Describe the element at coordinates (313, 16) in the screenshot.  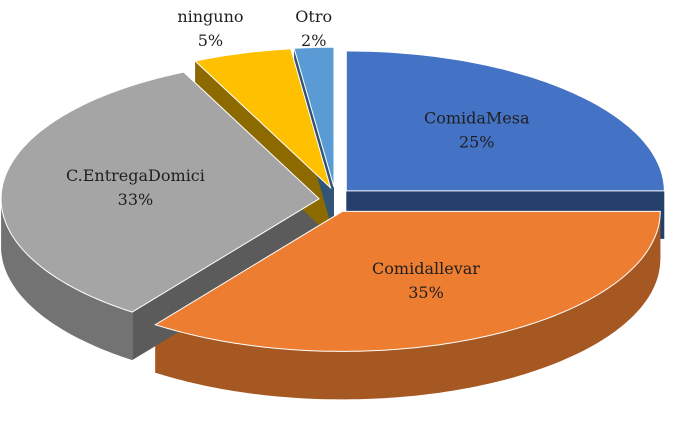
I see `slice-label: Otro` at that location.